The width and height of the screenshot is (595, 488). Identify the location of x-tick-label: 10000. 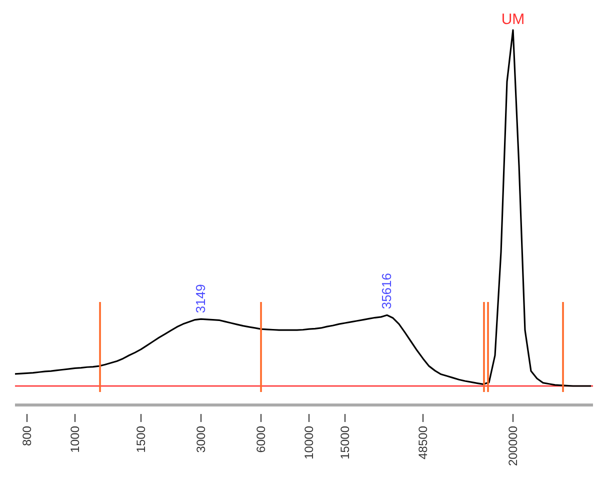
(309, 443).